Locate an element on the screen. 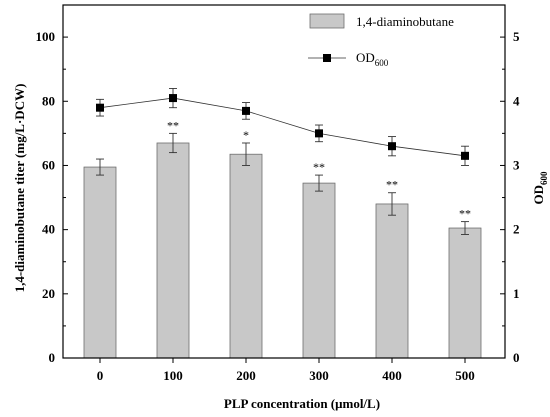 The height and width of the screenshot is (417, 550). x-tick-label: 100 is located at coordinates (173, 375).